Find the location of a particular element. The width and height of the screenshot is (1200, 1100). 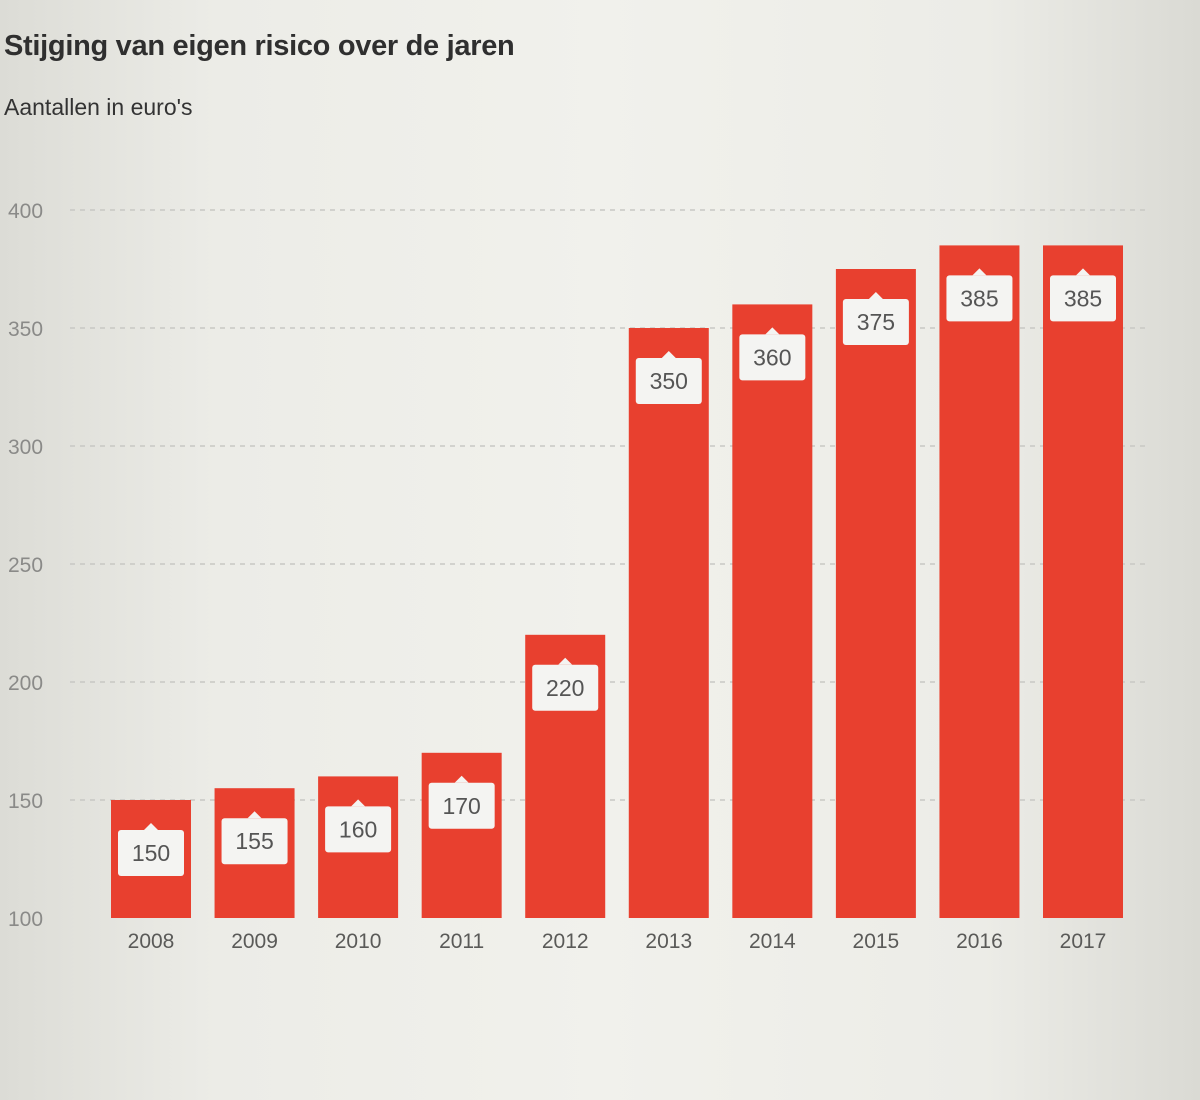

x-tick-label: 2014 is located at coordinates (772, 941).